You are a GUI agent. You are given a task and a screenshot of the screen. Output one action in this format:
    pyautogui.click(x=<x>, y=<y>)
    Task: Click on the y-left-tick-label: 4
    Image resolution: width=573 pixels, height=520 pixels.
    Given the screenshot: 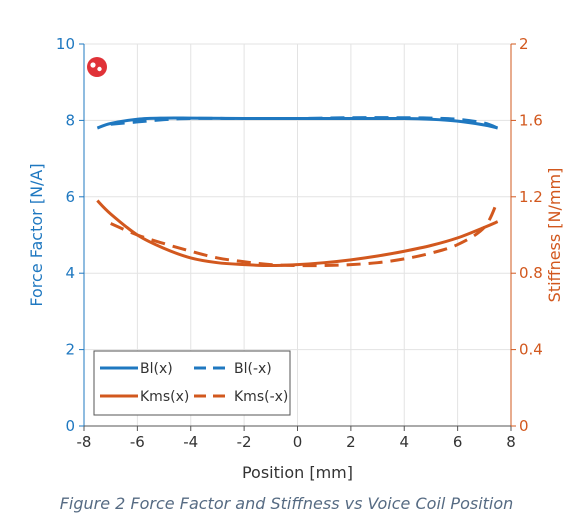 What is the action you would take?
    pyautogui.click(x=70, y=273)
    